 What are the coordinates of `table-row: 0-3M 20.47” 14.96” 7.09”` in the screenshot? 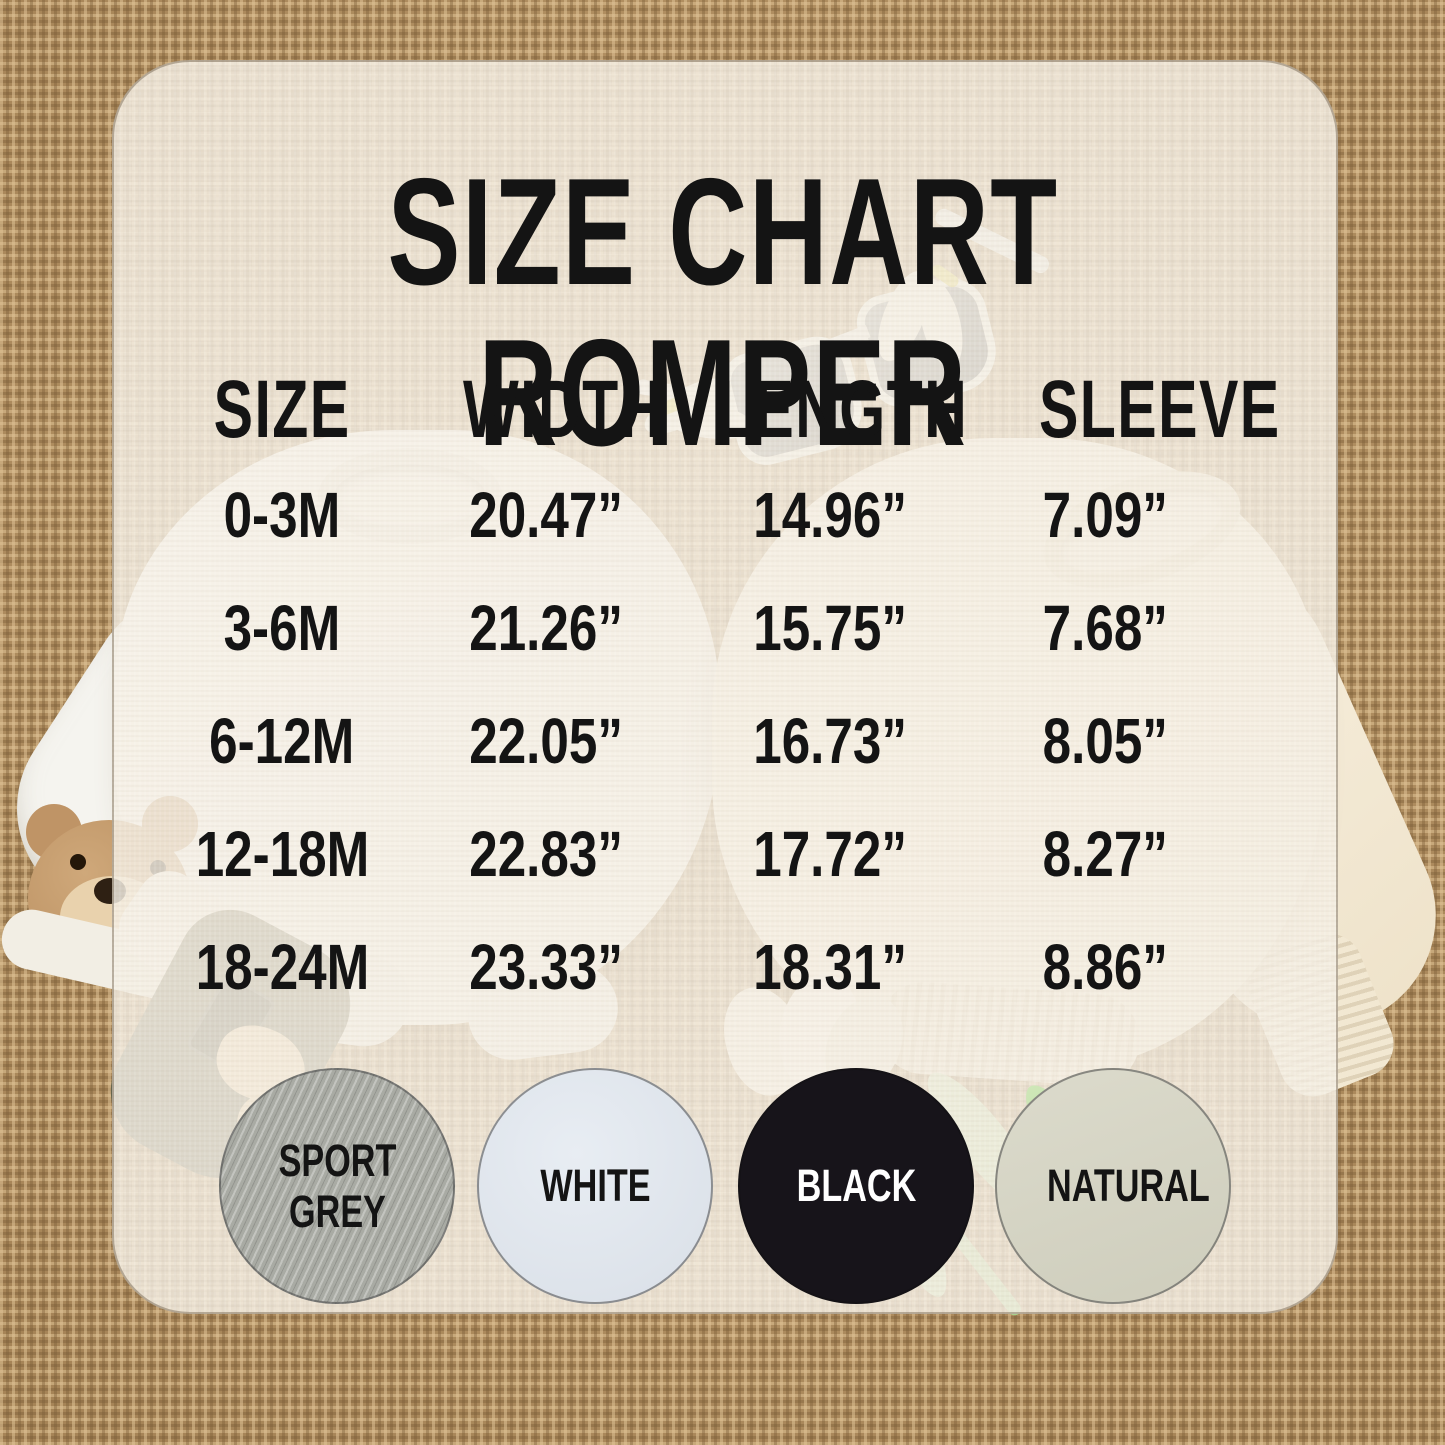 It's located at (679, 514).